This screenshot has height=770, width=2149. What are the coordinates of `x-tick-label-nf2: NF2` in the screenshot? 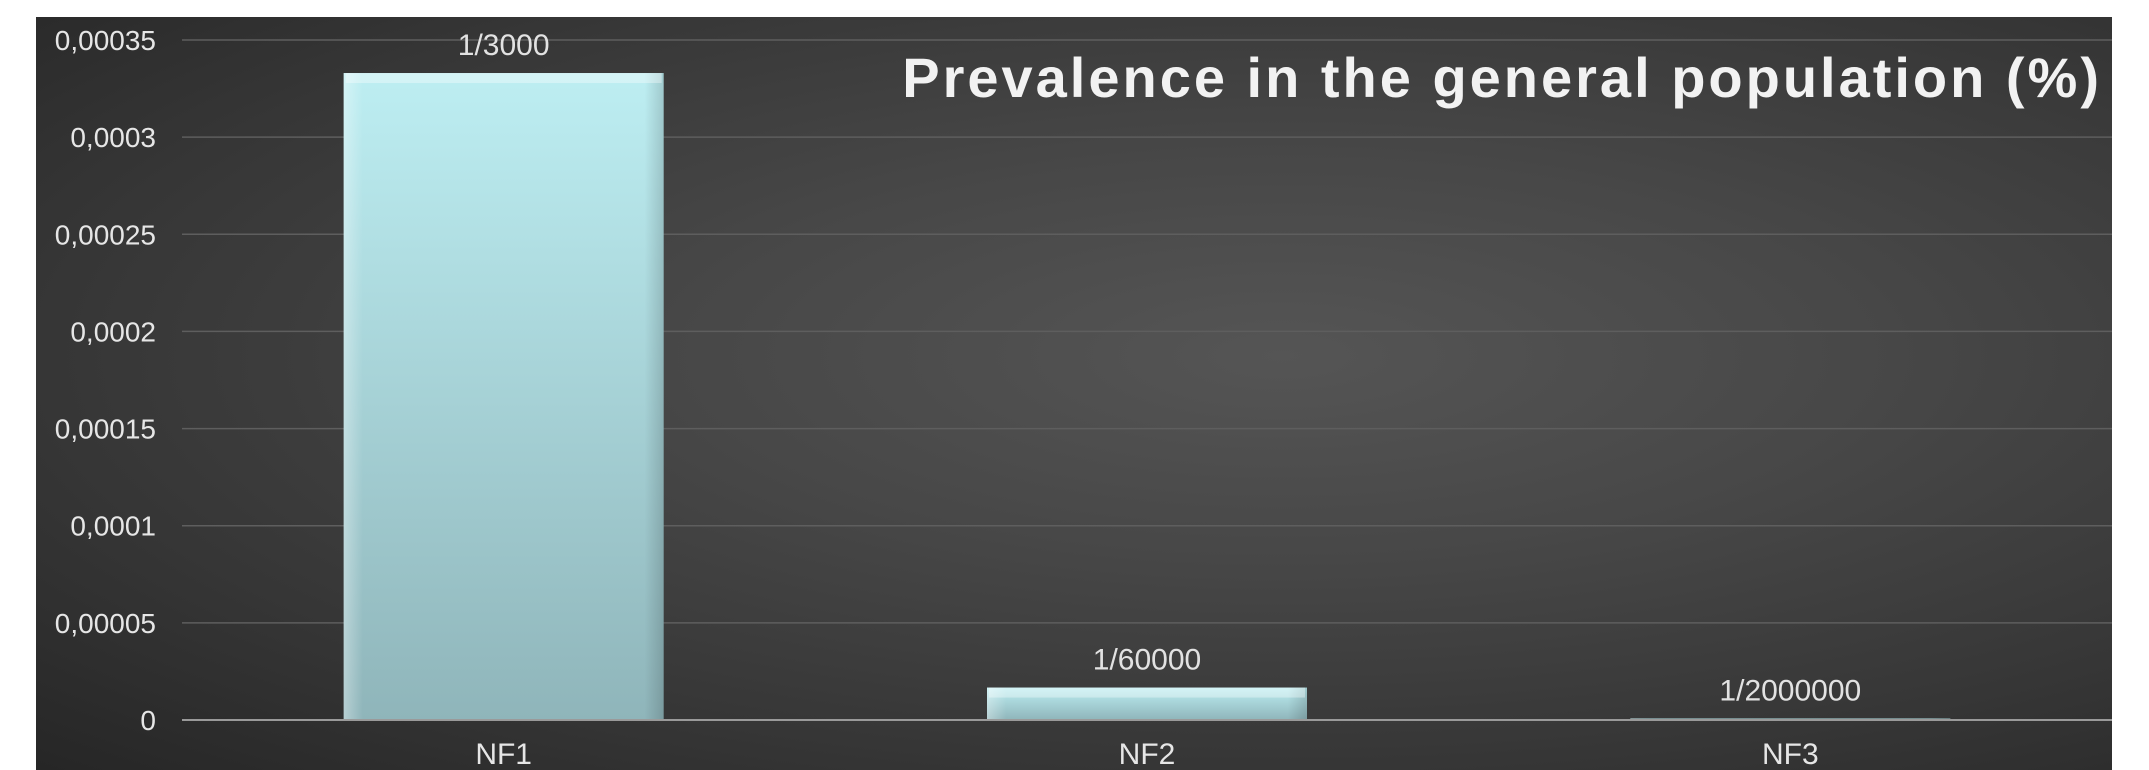 It's located at (1147, 754).